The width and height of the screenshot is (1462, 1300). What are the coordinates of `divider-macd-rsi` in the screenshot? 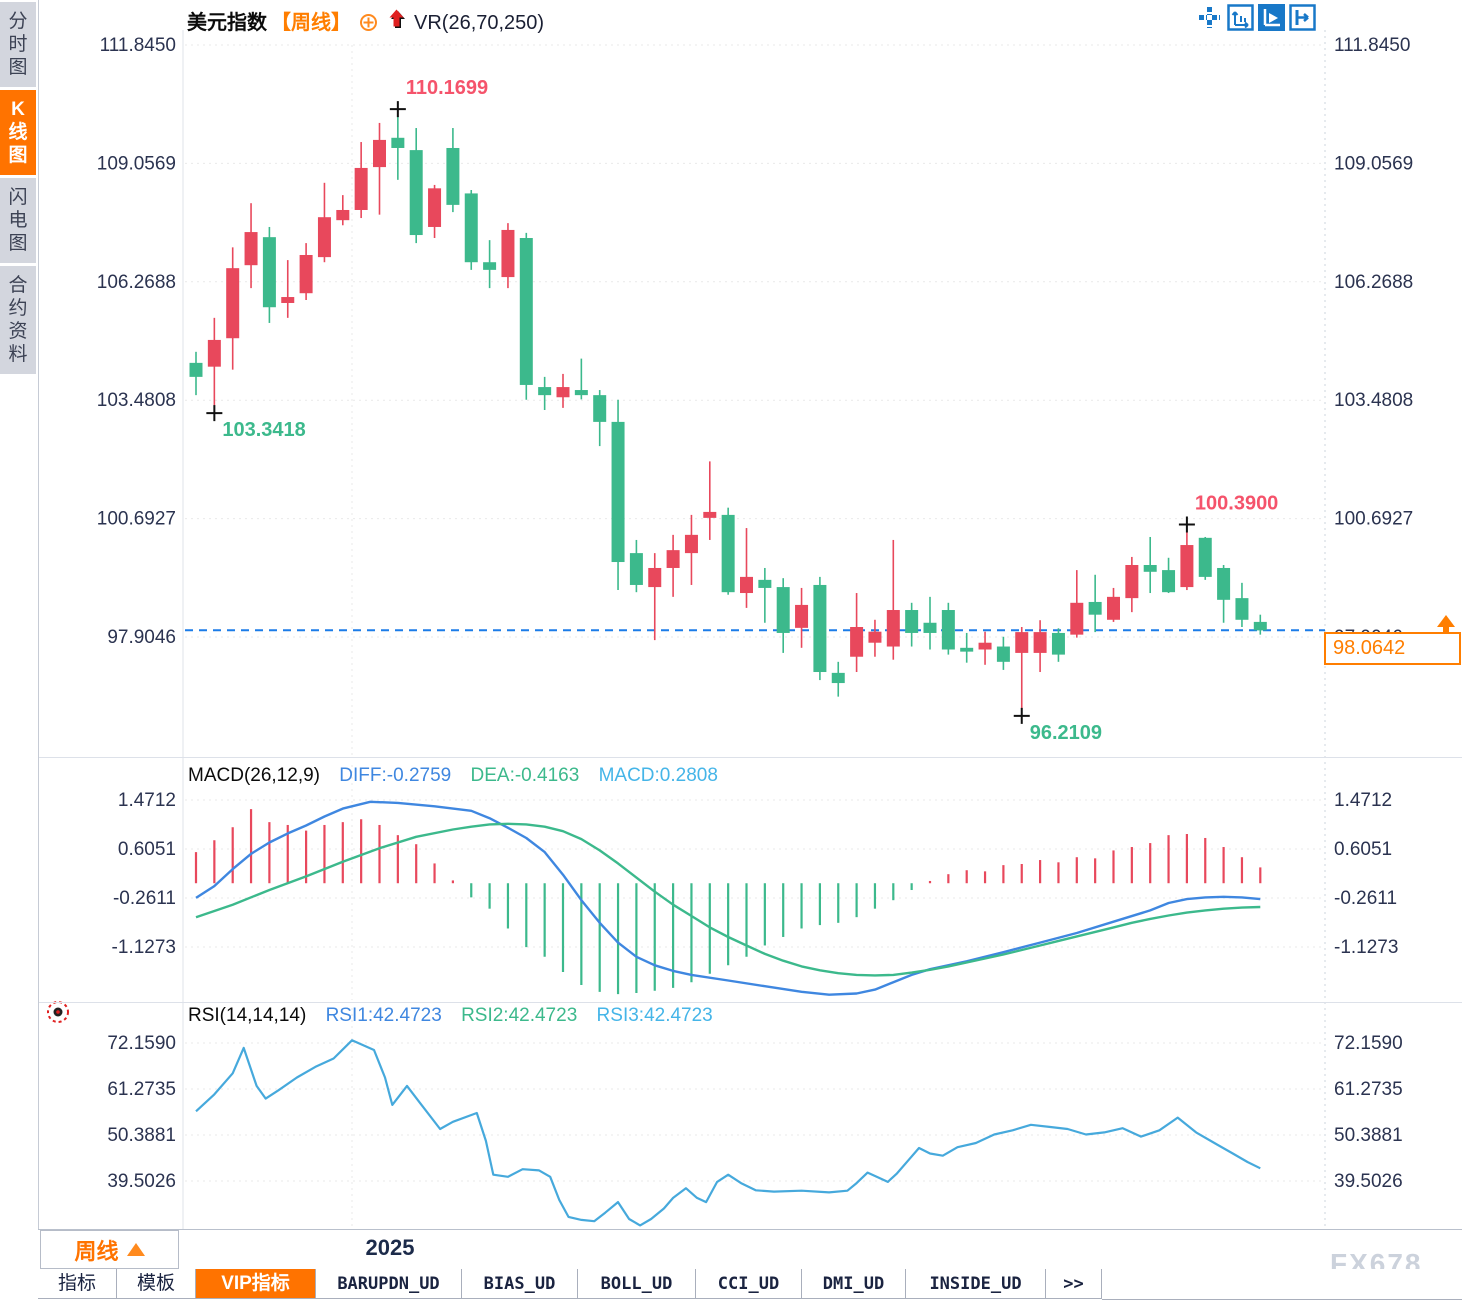 It's located at (750, 1002).